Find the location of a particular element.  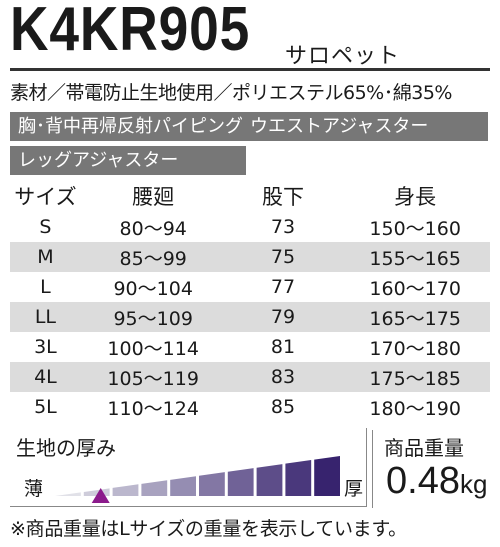

size-cell: 3L is located at coordinates (45, 347).